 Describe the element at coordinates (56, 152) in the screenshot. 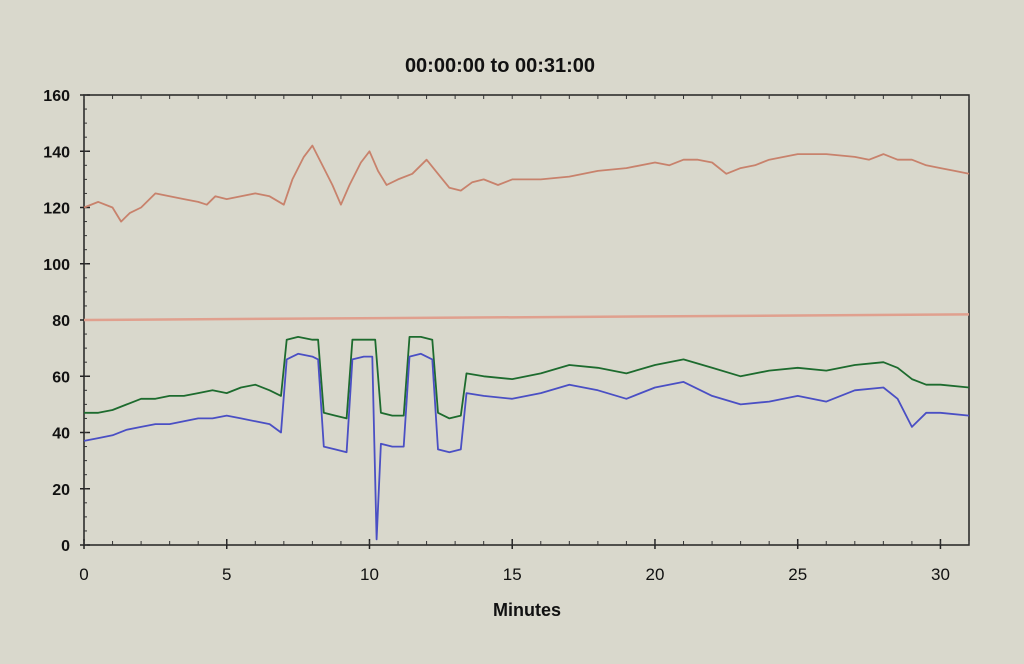

I see `y-tick-label: 140` at that location.